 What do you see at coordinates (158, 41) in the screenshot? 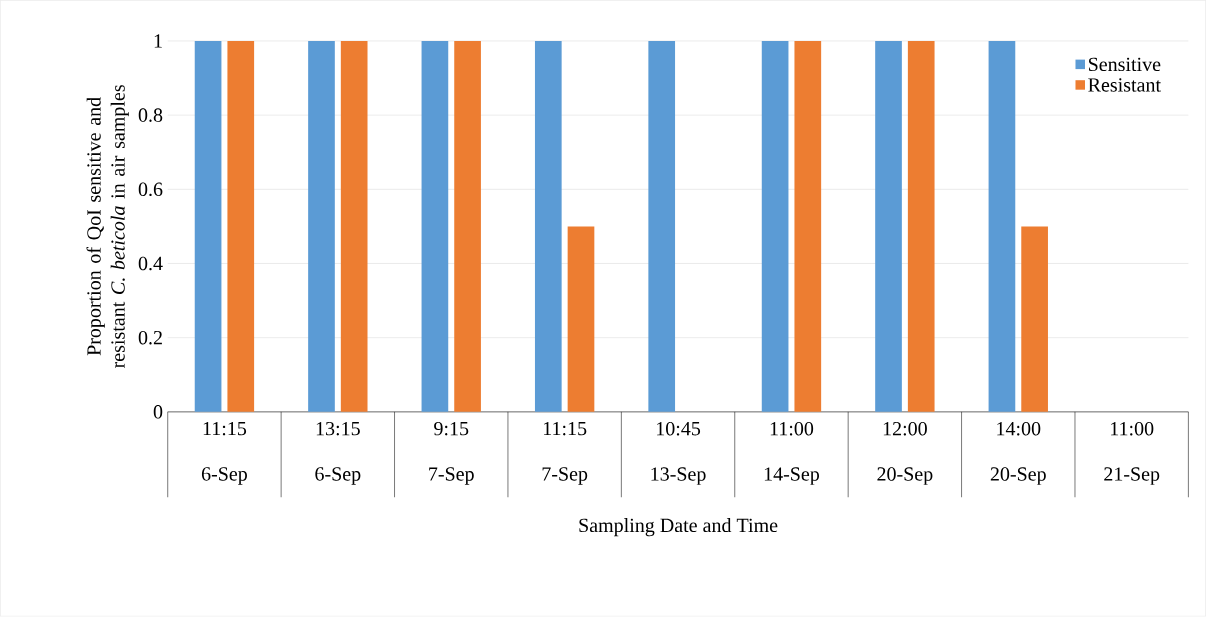
I see `y-tick-label: 1` at bounding box center [158, 41].